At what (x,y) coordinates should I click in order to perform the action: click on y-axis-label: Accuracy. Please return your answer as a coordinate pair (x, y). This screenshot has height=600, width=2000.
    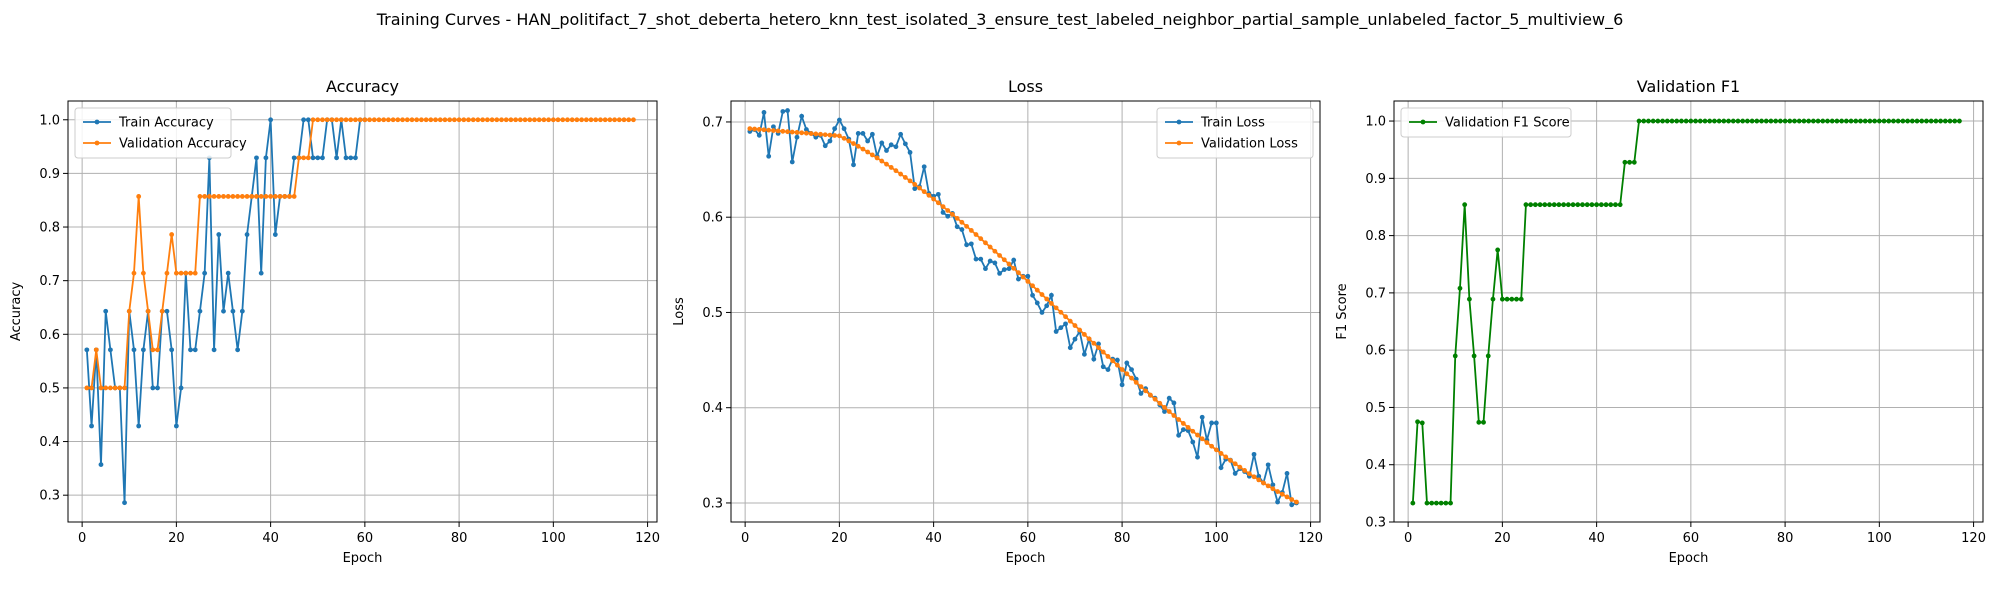
    Looking at the image, I should click on (16, 312).